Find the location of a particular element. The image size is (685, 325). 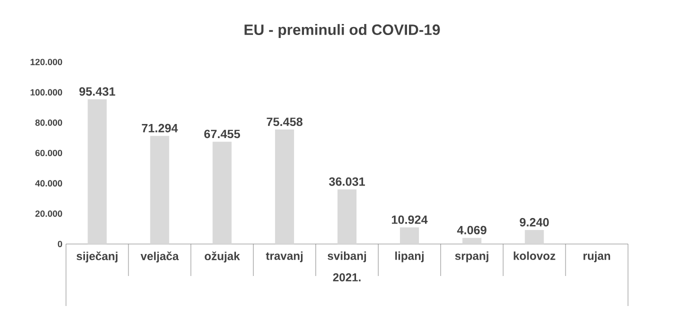

x-tick-label: veljača is located at coordinates (159, 257).